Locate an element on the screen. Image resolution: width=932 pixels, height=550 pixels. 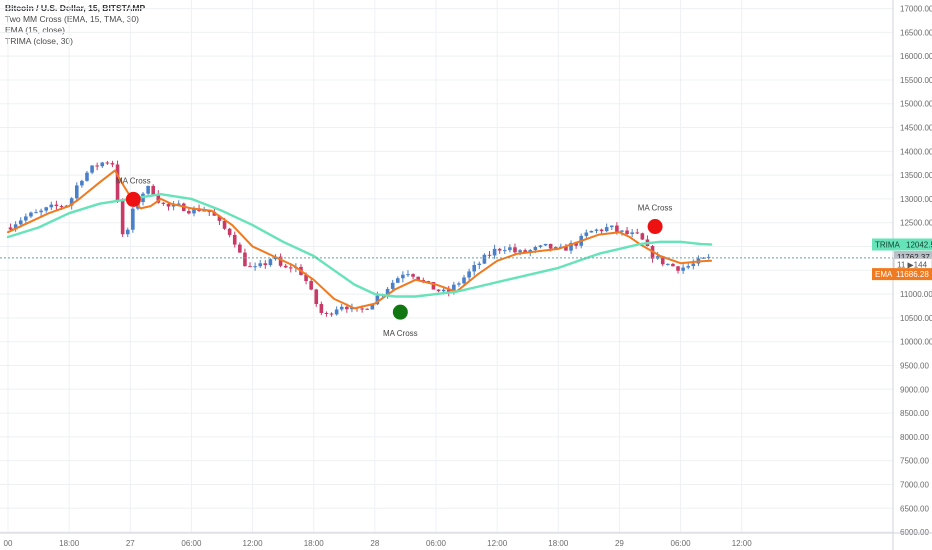
price-tag-label: TRIMA is located at coordinates (888, 244).